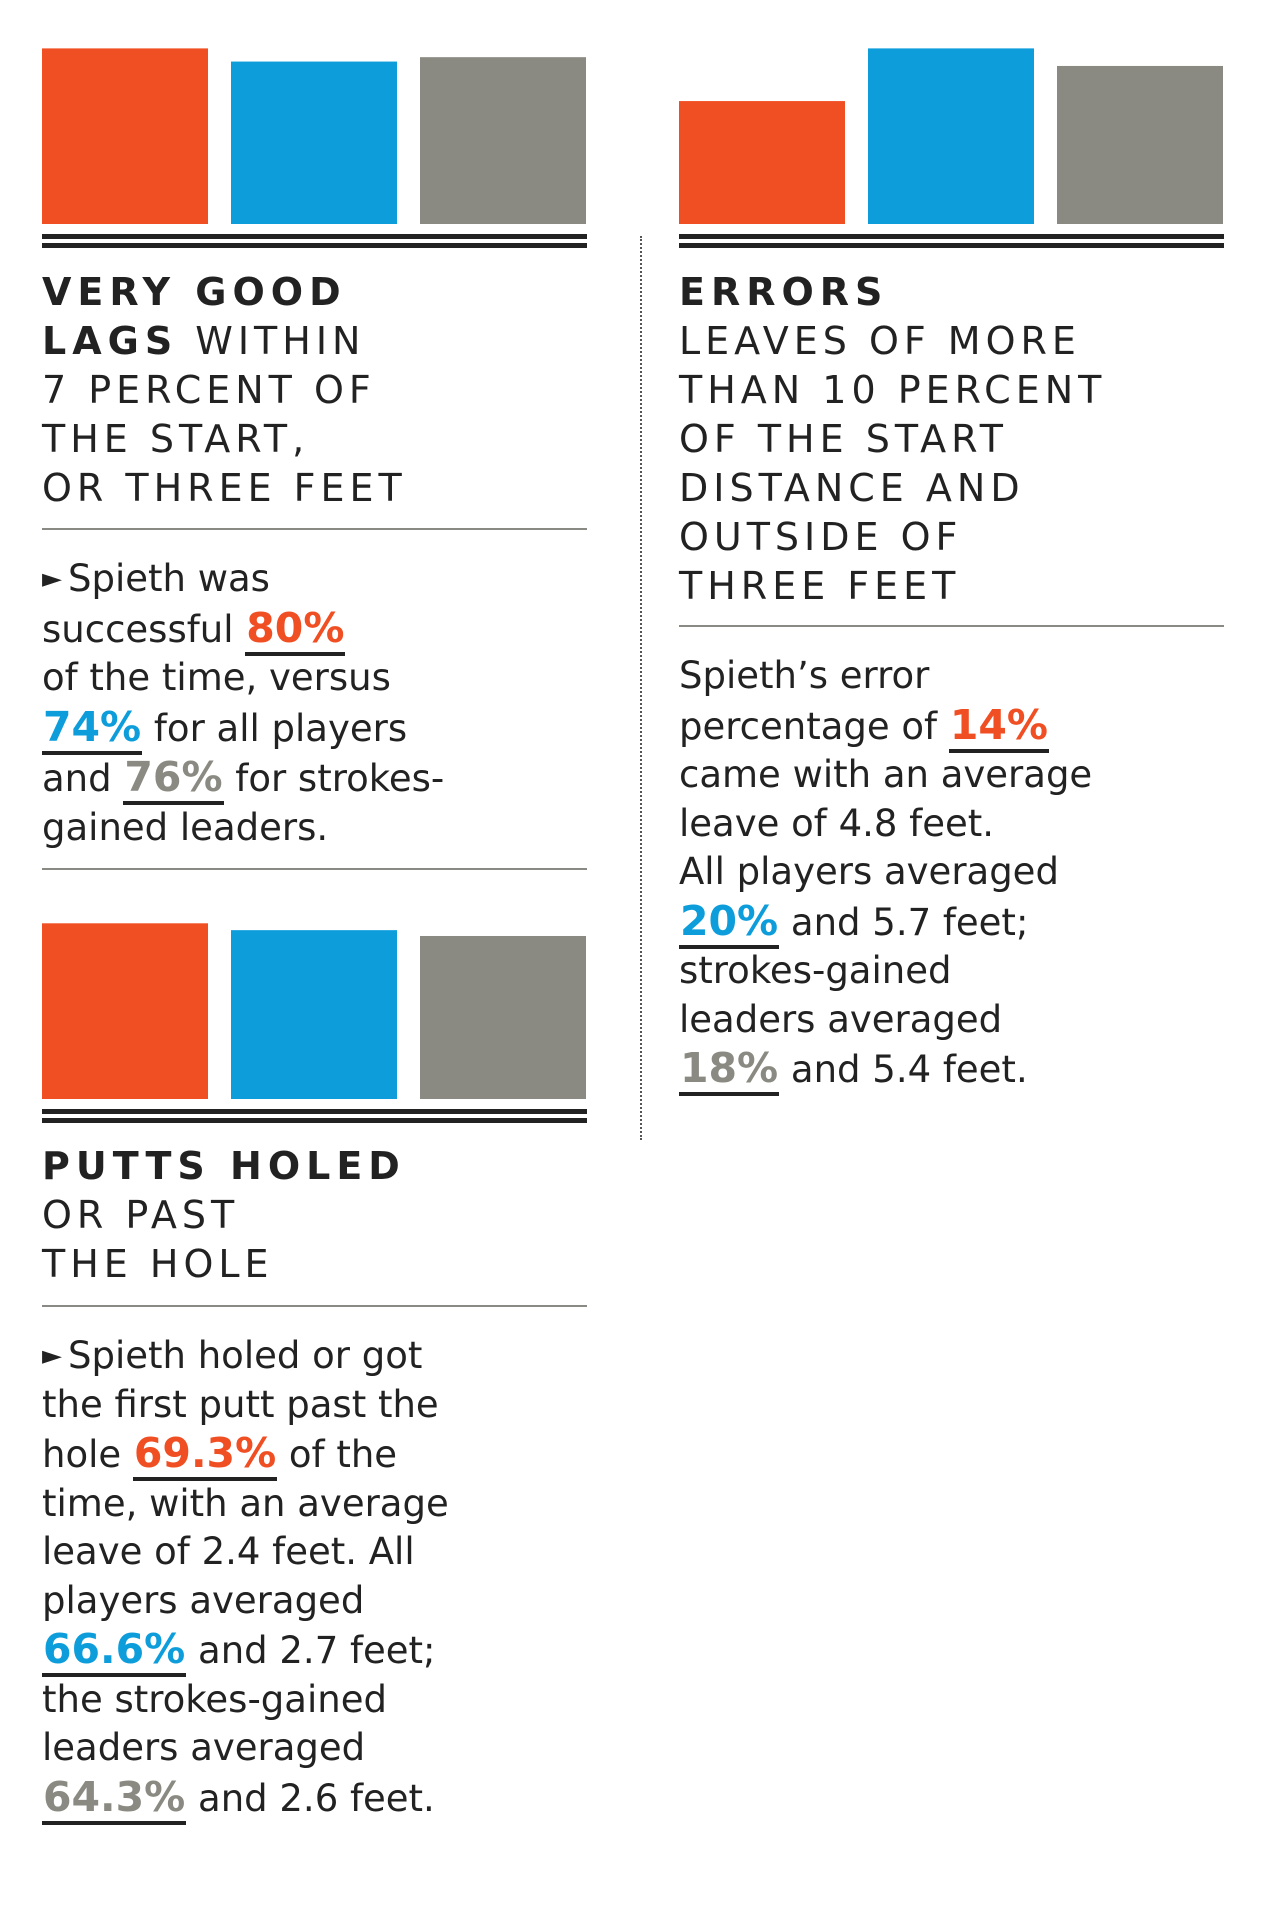  Describe the element at coordinates (280, 728) in the screenshot. I see `body-line: for all players` at that location.